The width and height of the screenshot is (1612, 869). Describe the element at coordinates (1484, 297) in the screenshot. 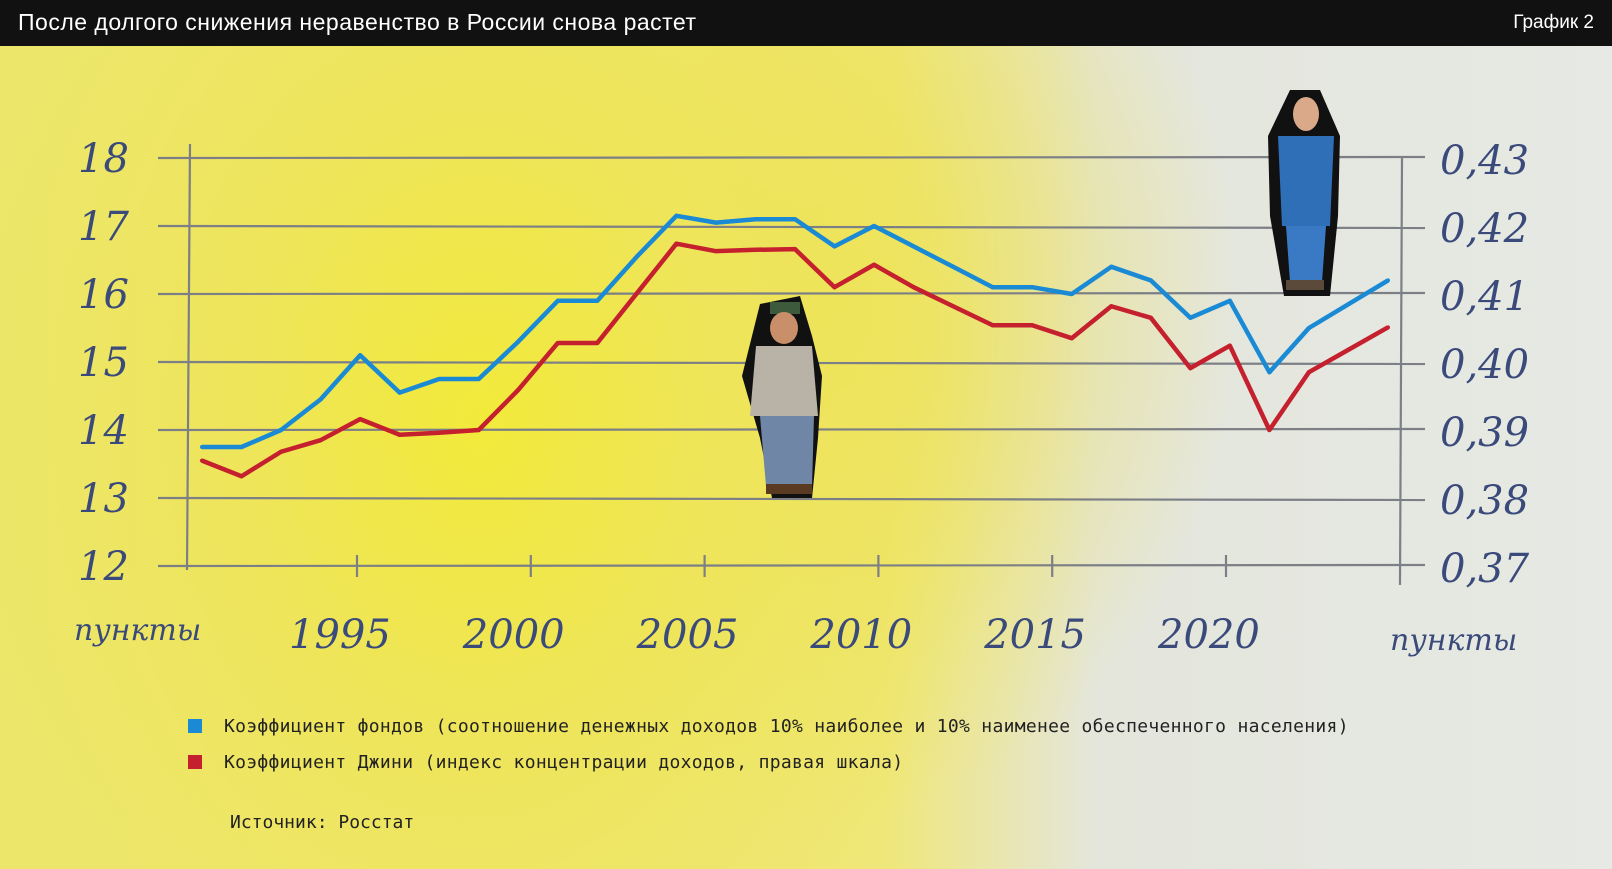

I see `y-right-tick-label: 0,41` at that location.